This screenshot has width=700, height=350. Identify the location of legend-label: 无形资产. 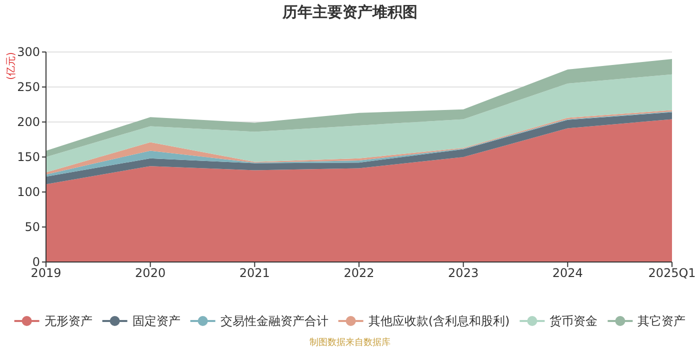
(68, 321).